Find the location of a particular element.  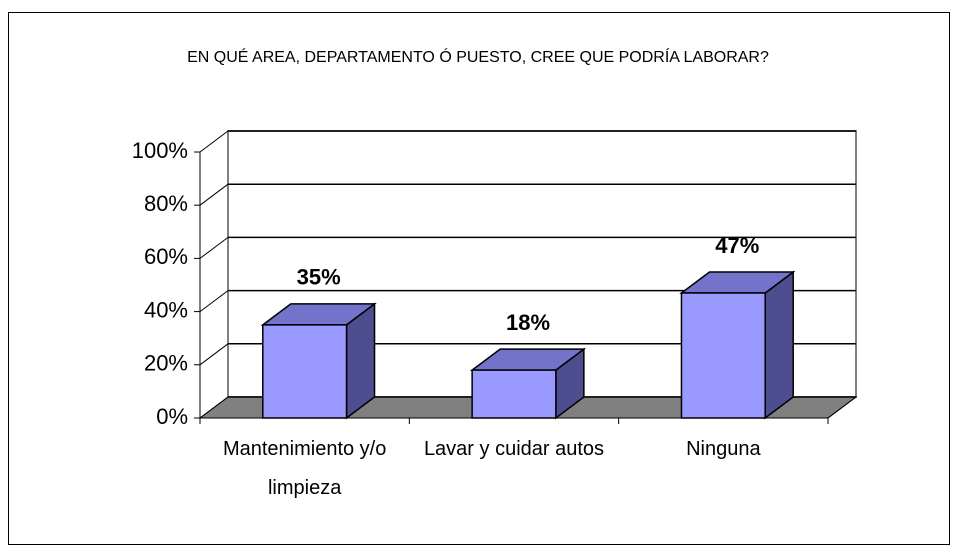

floor-edge is located at coordinates (842, 407).